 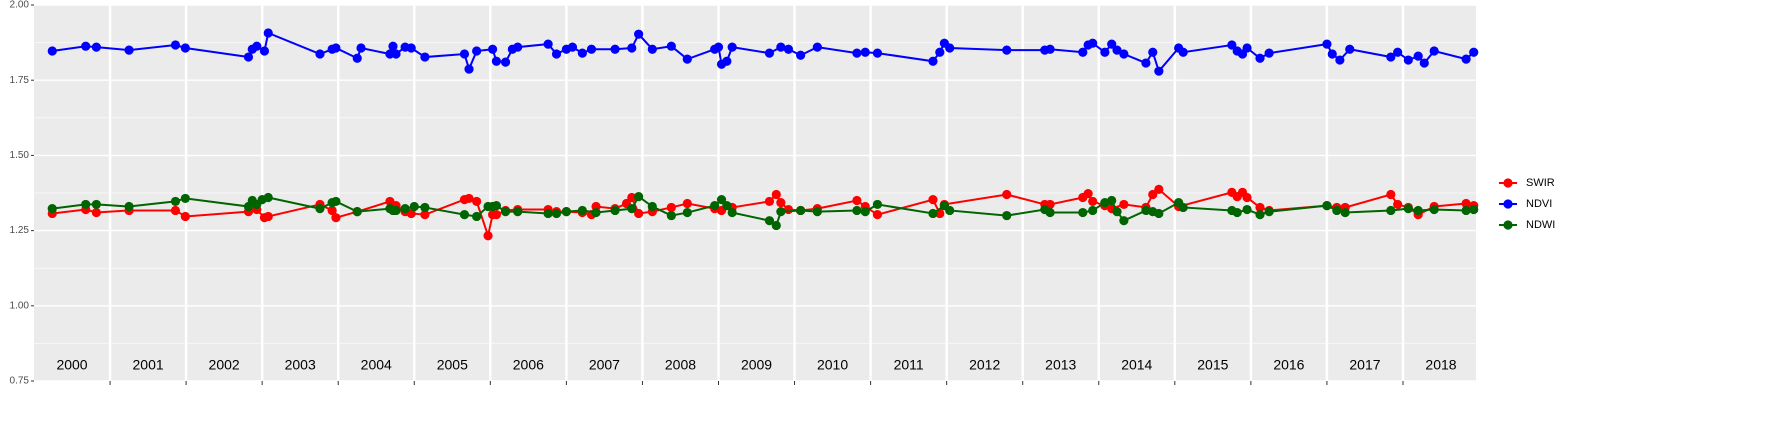 What do you see at coordinates (1060, 365) in the screenshot?
I see `year-label: 2013` at bounding box center [1060, 365].